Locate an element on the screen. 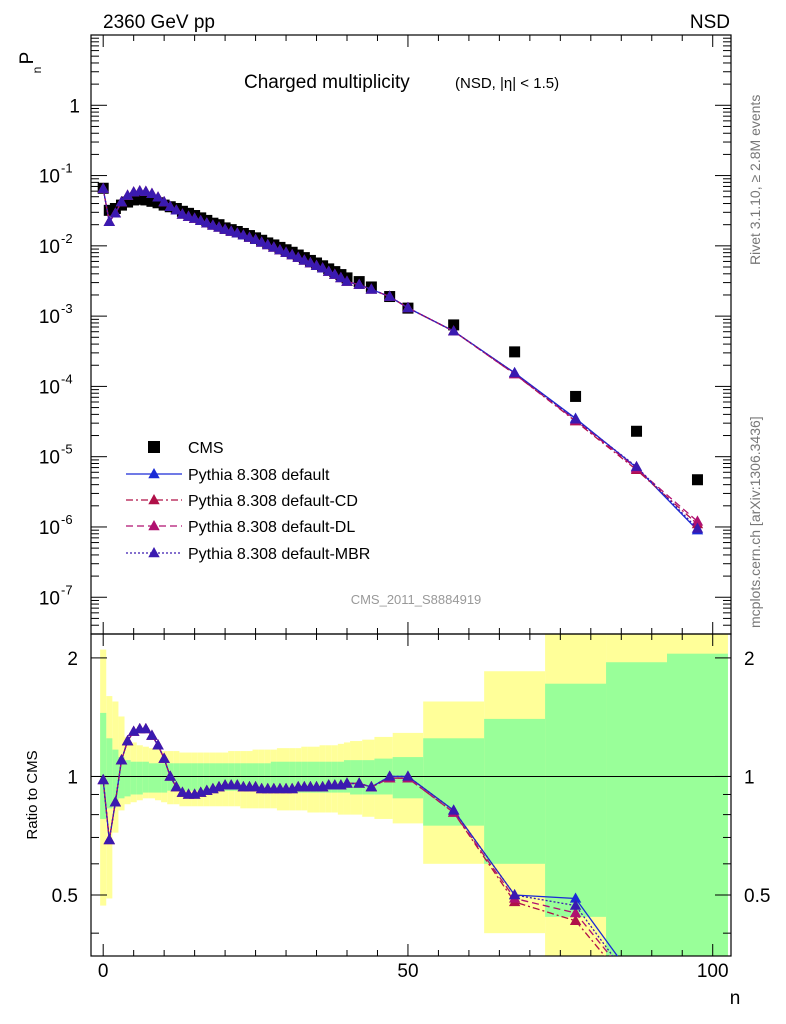 Image resolution: width=786 pixels, height=1024 pixels. ratio-y-tick-label-right: 0.5 is located at coordinates (757, 896).